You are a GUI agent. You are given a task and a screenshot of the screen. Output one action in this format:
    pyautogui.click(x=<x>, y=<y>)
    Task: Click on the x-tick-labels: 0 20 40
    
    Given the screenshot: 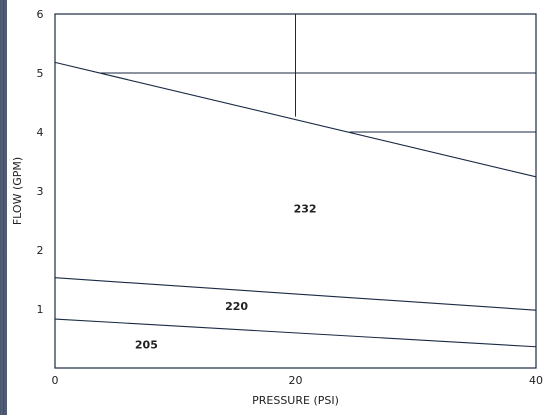 What is the action you would take?
    pyautogui.click(x=298, y=380)
    